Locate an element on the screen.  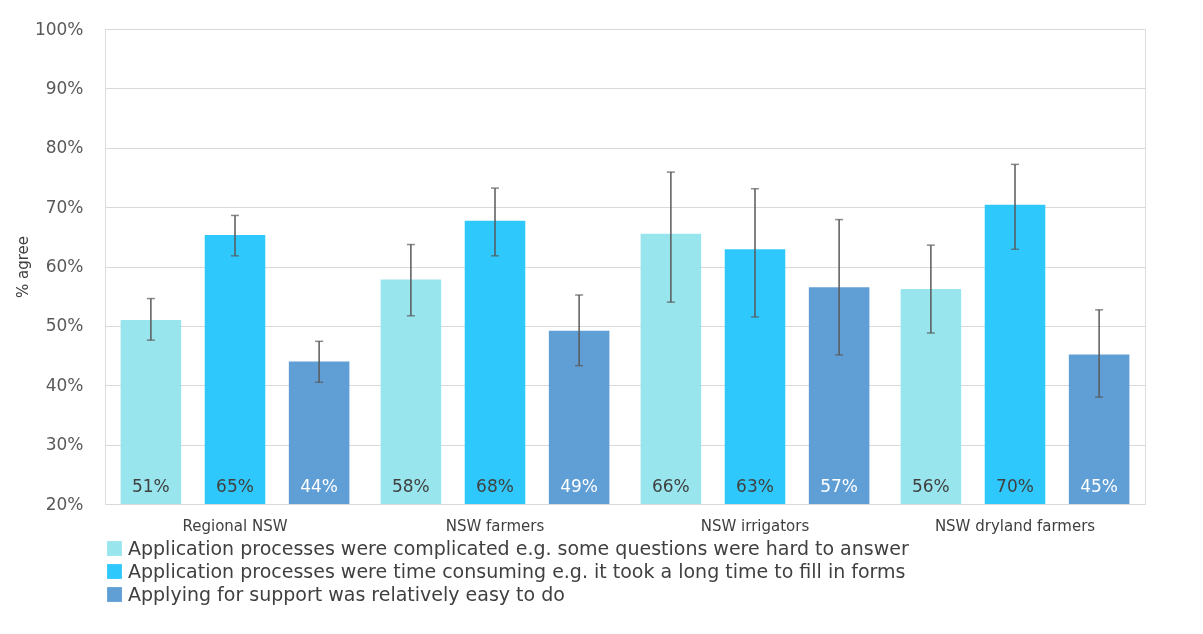
legend-label: Application processes were time consuming e.g. it took a long time to fill in forms is located at coordinates (517, 570).